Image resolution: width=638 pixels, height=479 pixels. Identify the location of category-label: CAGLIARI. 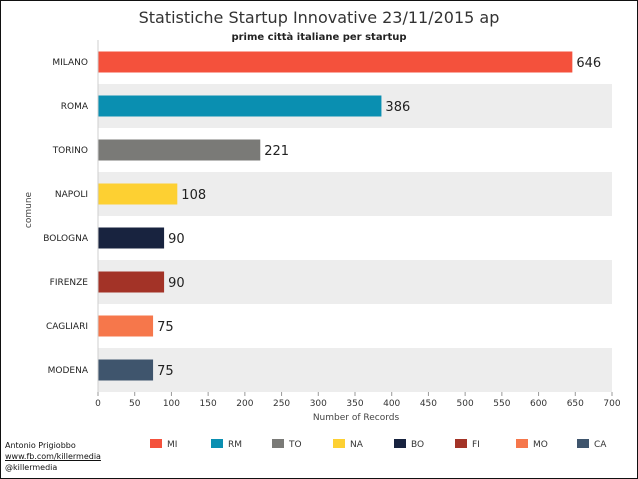
(67, 327).